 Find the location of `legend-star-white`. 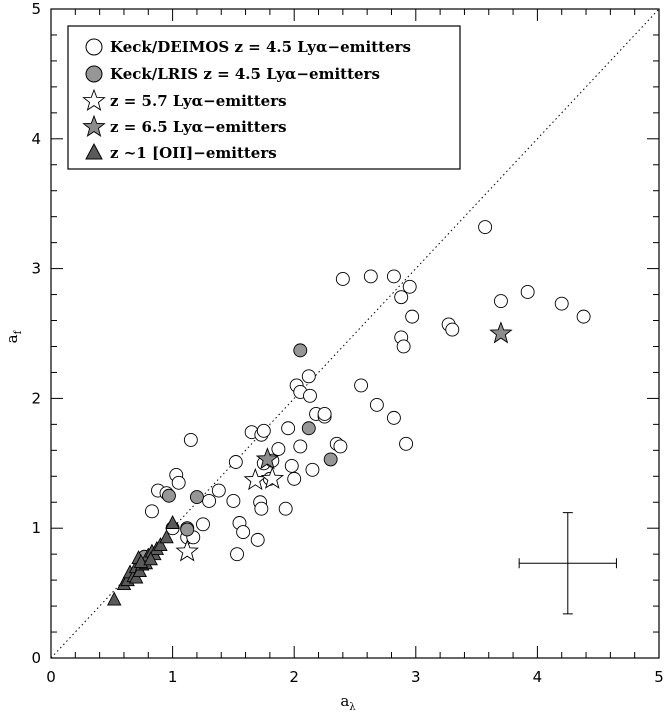

legend-star-white is located at coordinates (94, 99).